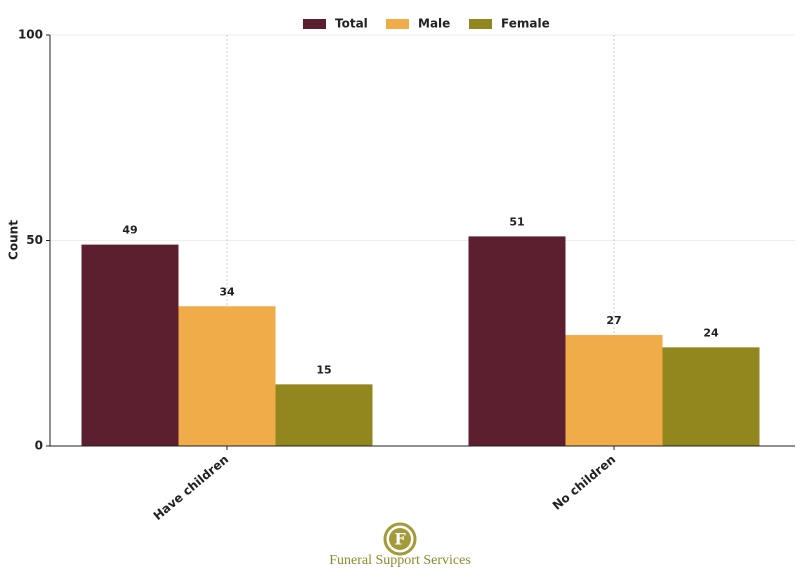 Image resolution: width=800 pixels, height=576 pixels. What do you see at coordinates (227, 291) in the screenshot?
I see `data-label: 34` at bounding box center [227, 291].